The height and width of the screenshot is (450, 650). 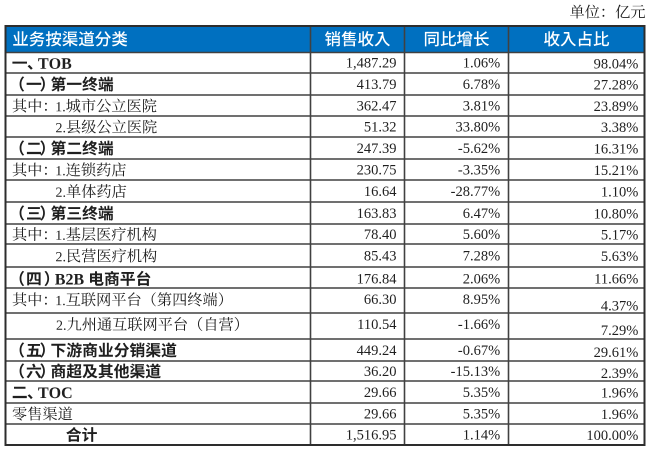 I want to click on svg-text: 29.61%, so click(x=616, y=353).